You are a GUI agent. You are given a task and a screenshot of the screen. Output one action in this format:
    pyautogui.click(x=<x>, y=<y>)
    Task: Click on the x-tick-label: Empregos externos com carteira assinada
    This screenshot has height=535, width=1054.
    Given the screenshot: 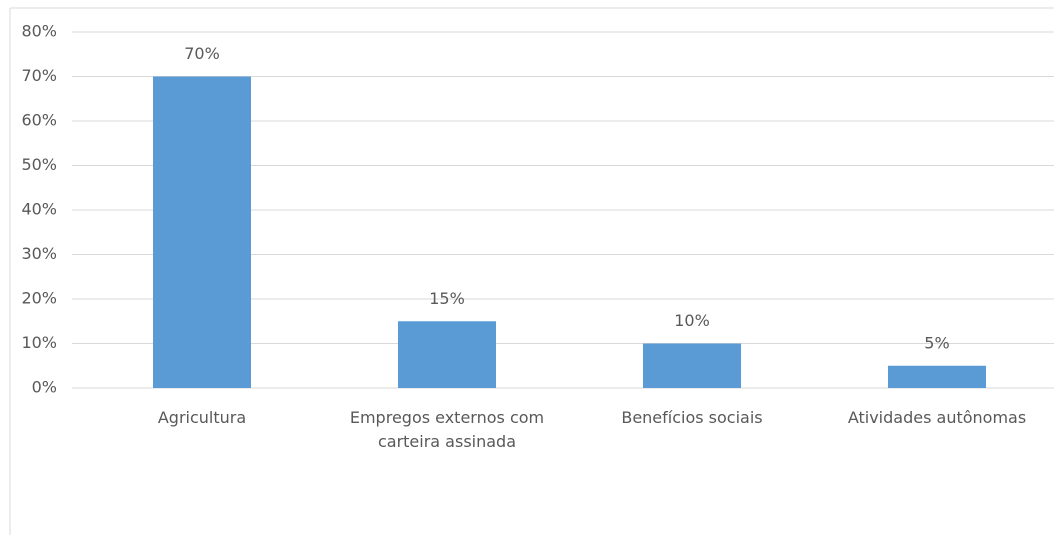 What is the action you would take?
    pyautogui.click(x=447, y=429)
    